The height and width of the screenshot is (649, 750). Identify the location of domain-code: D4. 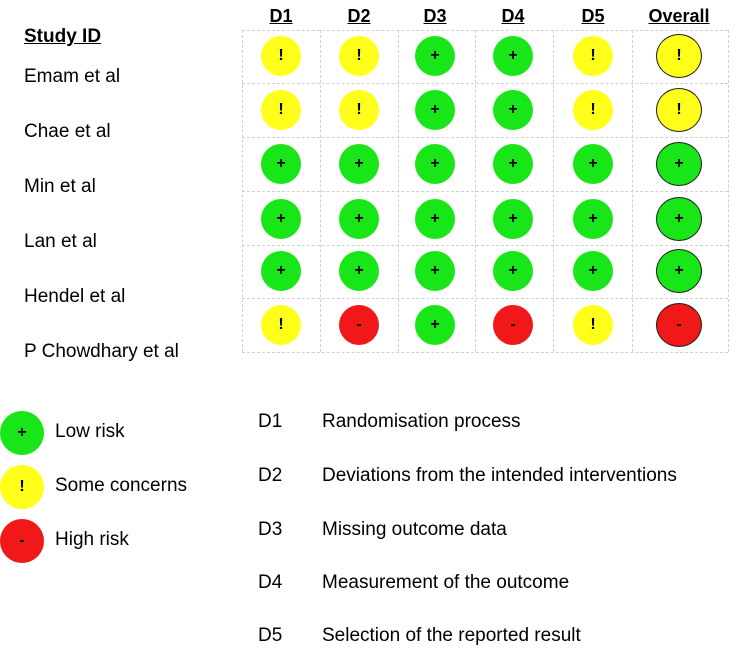
(270, 582).